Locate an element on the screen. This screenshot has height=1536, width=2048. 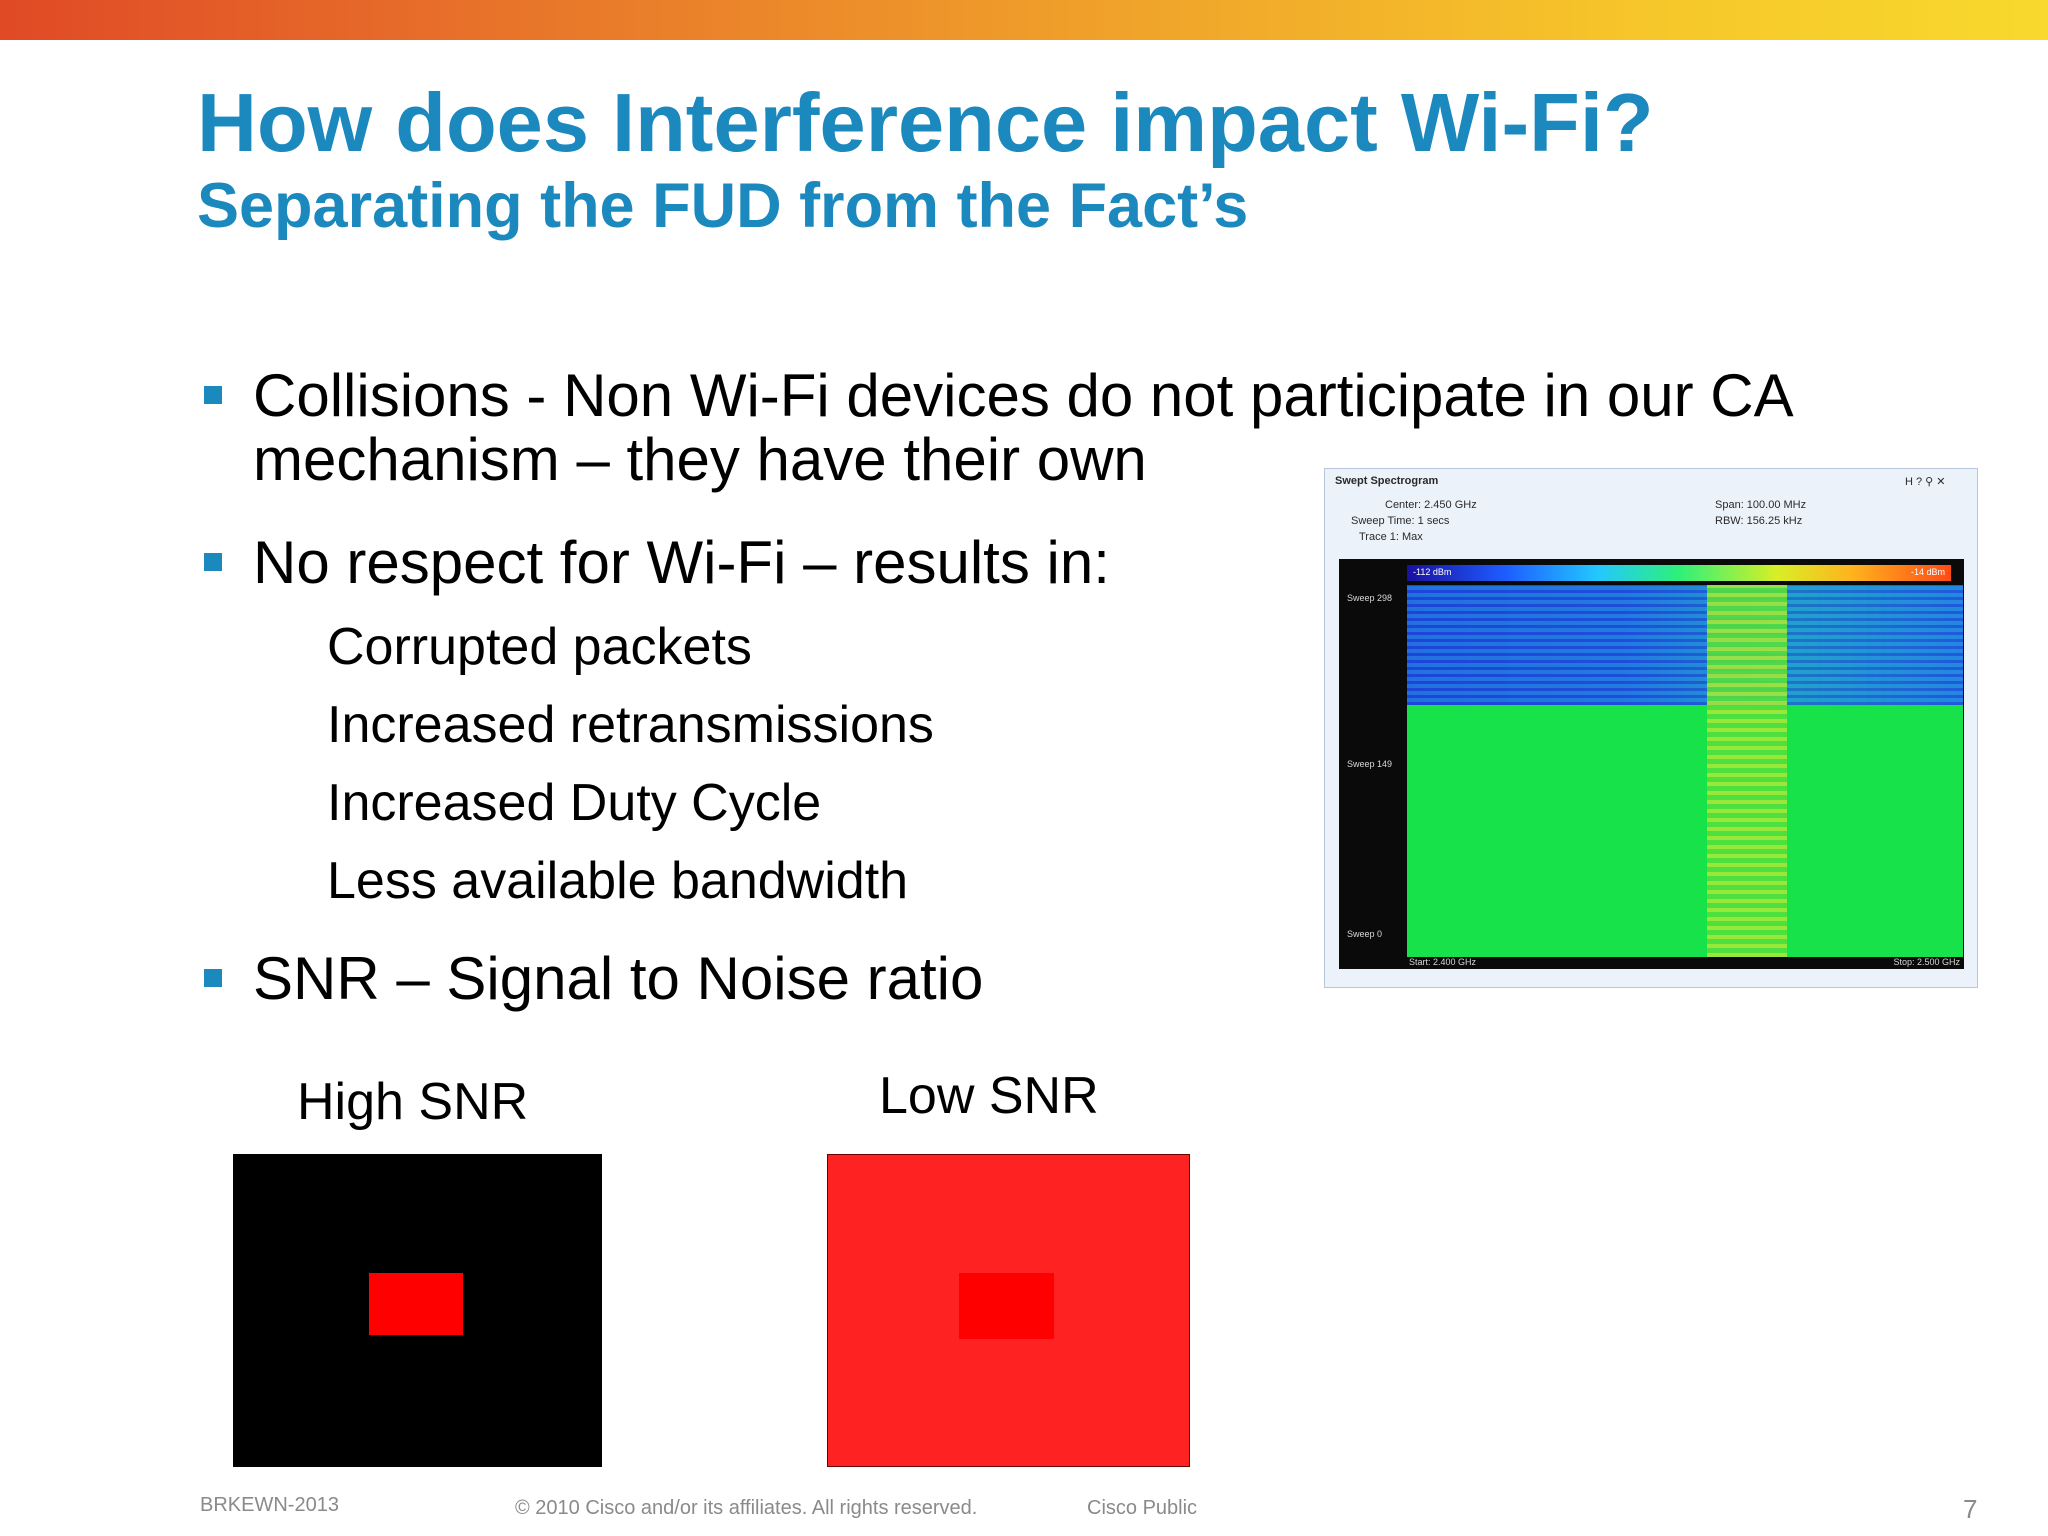
sweep-mid-label: Sweep 149 is located at coordinates (1370, 764).